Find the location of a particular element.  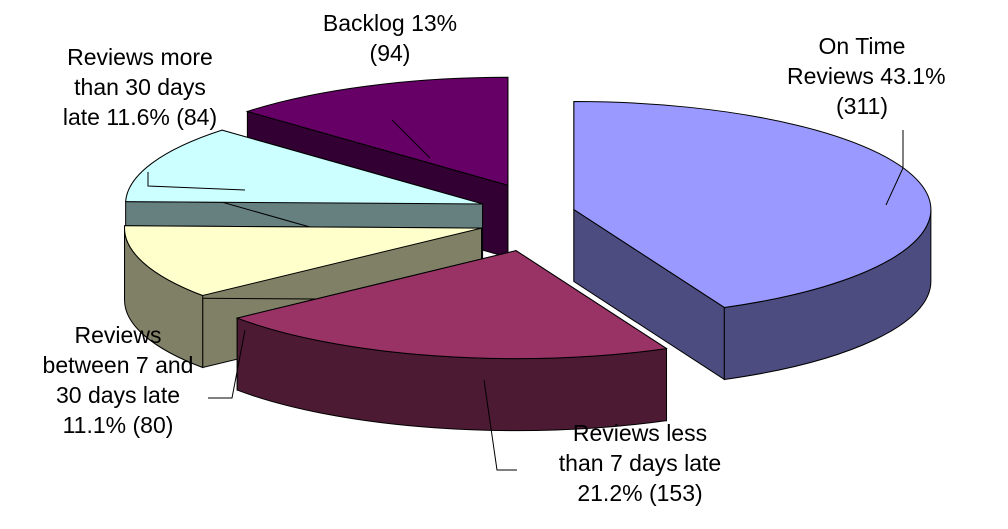

label-line: between 7 and is located at coordinates (118, 365).